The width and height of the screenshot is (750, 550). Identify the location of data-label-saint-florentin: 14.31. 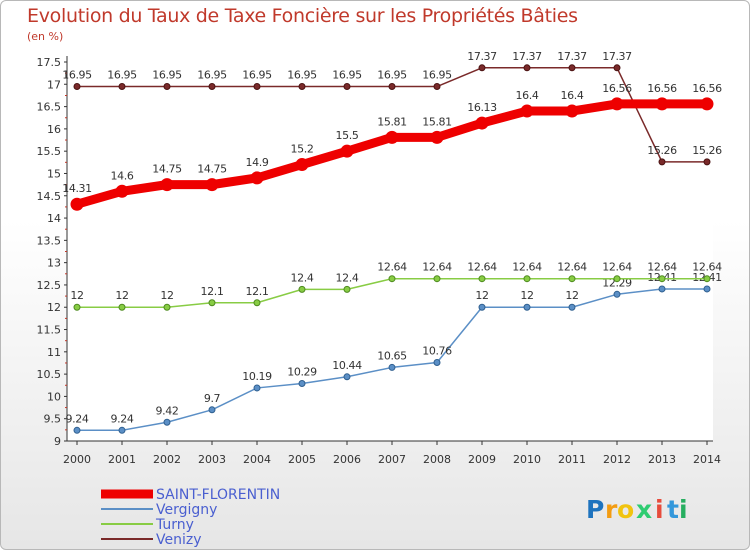
(77, 188).